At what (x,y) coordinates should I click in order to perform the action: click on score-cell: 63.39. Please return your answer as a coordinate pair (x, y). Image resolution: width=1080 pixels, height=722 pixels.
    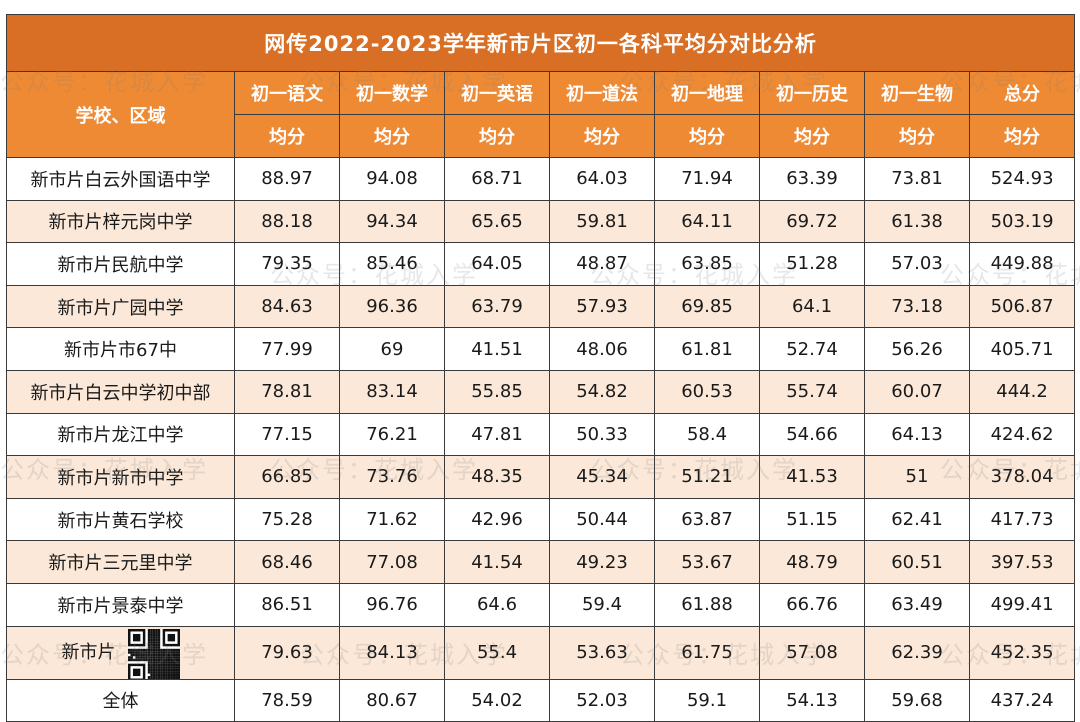
    Looking at the image, I should click on (812, 179).